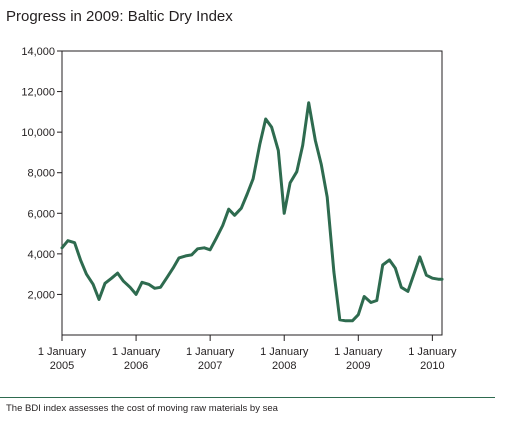 This screenshot has width=513, height=428. What do you see at coordinates (41, 214) in the screenshot?
I see `y-tick-label: 6,000` at bounding box center [41, 214].